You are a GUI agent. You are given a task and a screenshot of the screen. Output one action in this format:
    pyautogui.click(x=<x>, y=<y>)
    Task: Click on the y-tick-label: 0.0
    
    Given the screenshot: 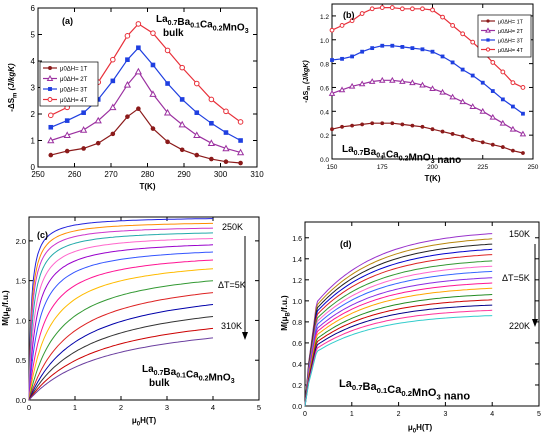 What is the action you would take?
    pyautogui.click(x=21, y=400)
    